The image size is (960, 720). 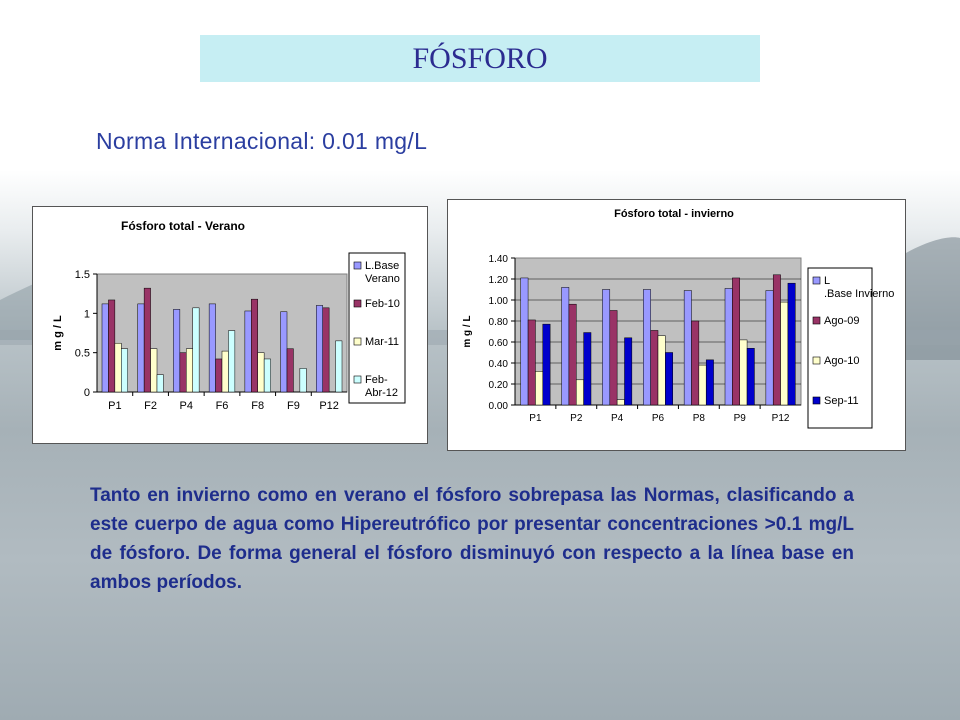 I want to click on x-tick-label: P9, so click(x=740, y=418).